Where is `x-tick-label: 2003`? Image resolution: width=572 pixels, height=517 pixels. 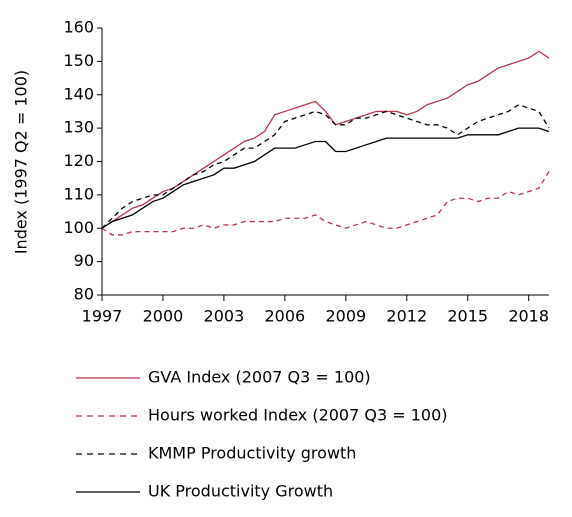 x-tick-label: 2003 is located at coordinates (224, 316).